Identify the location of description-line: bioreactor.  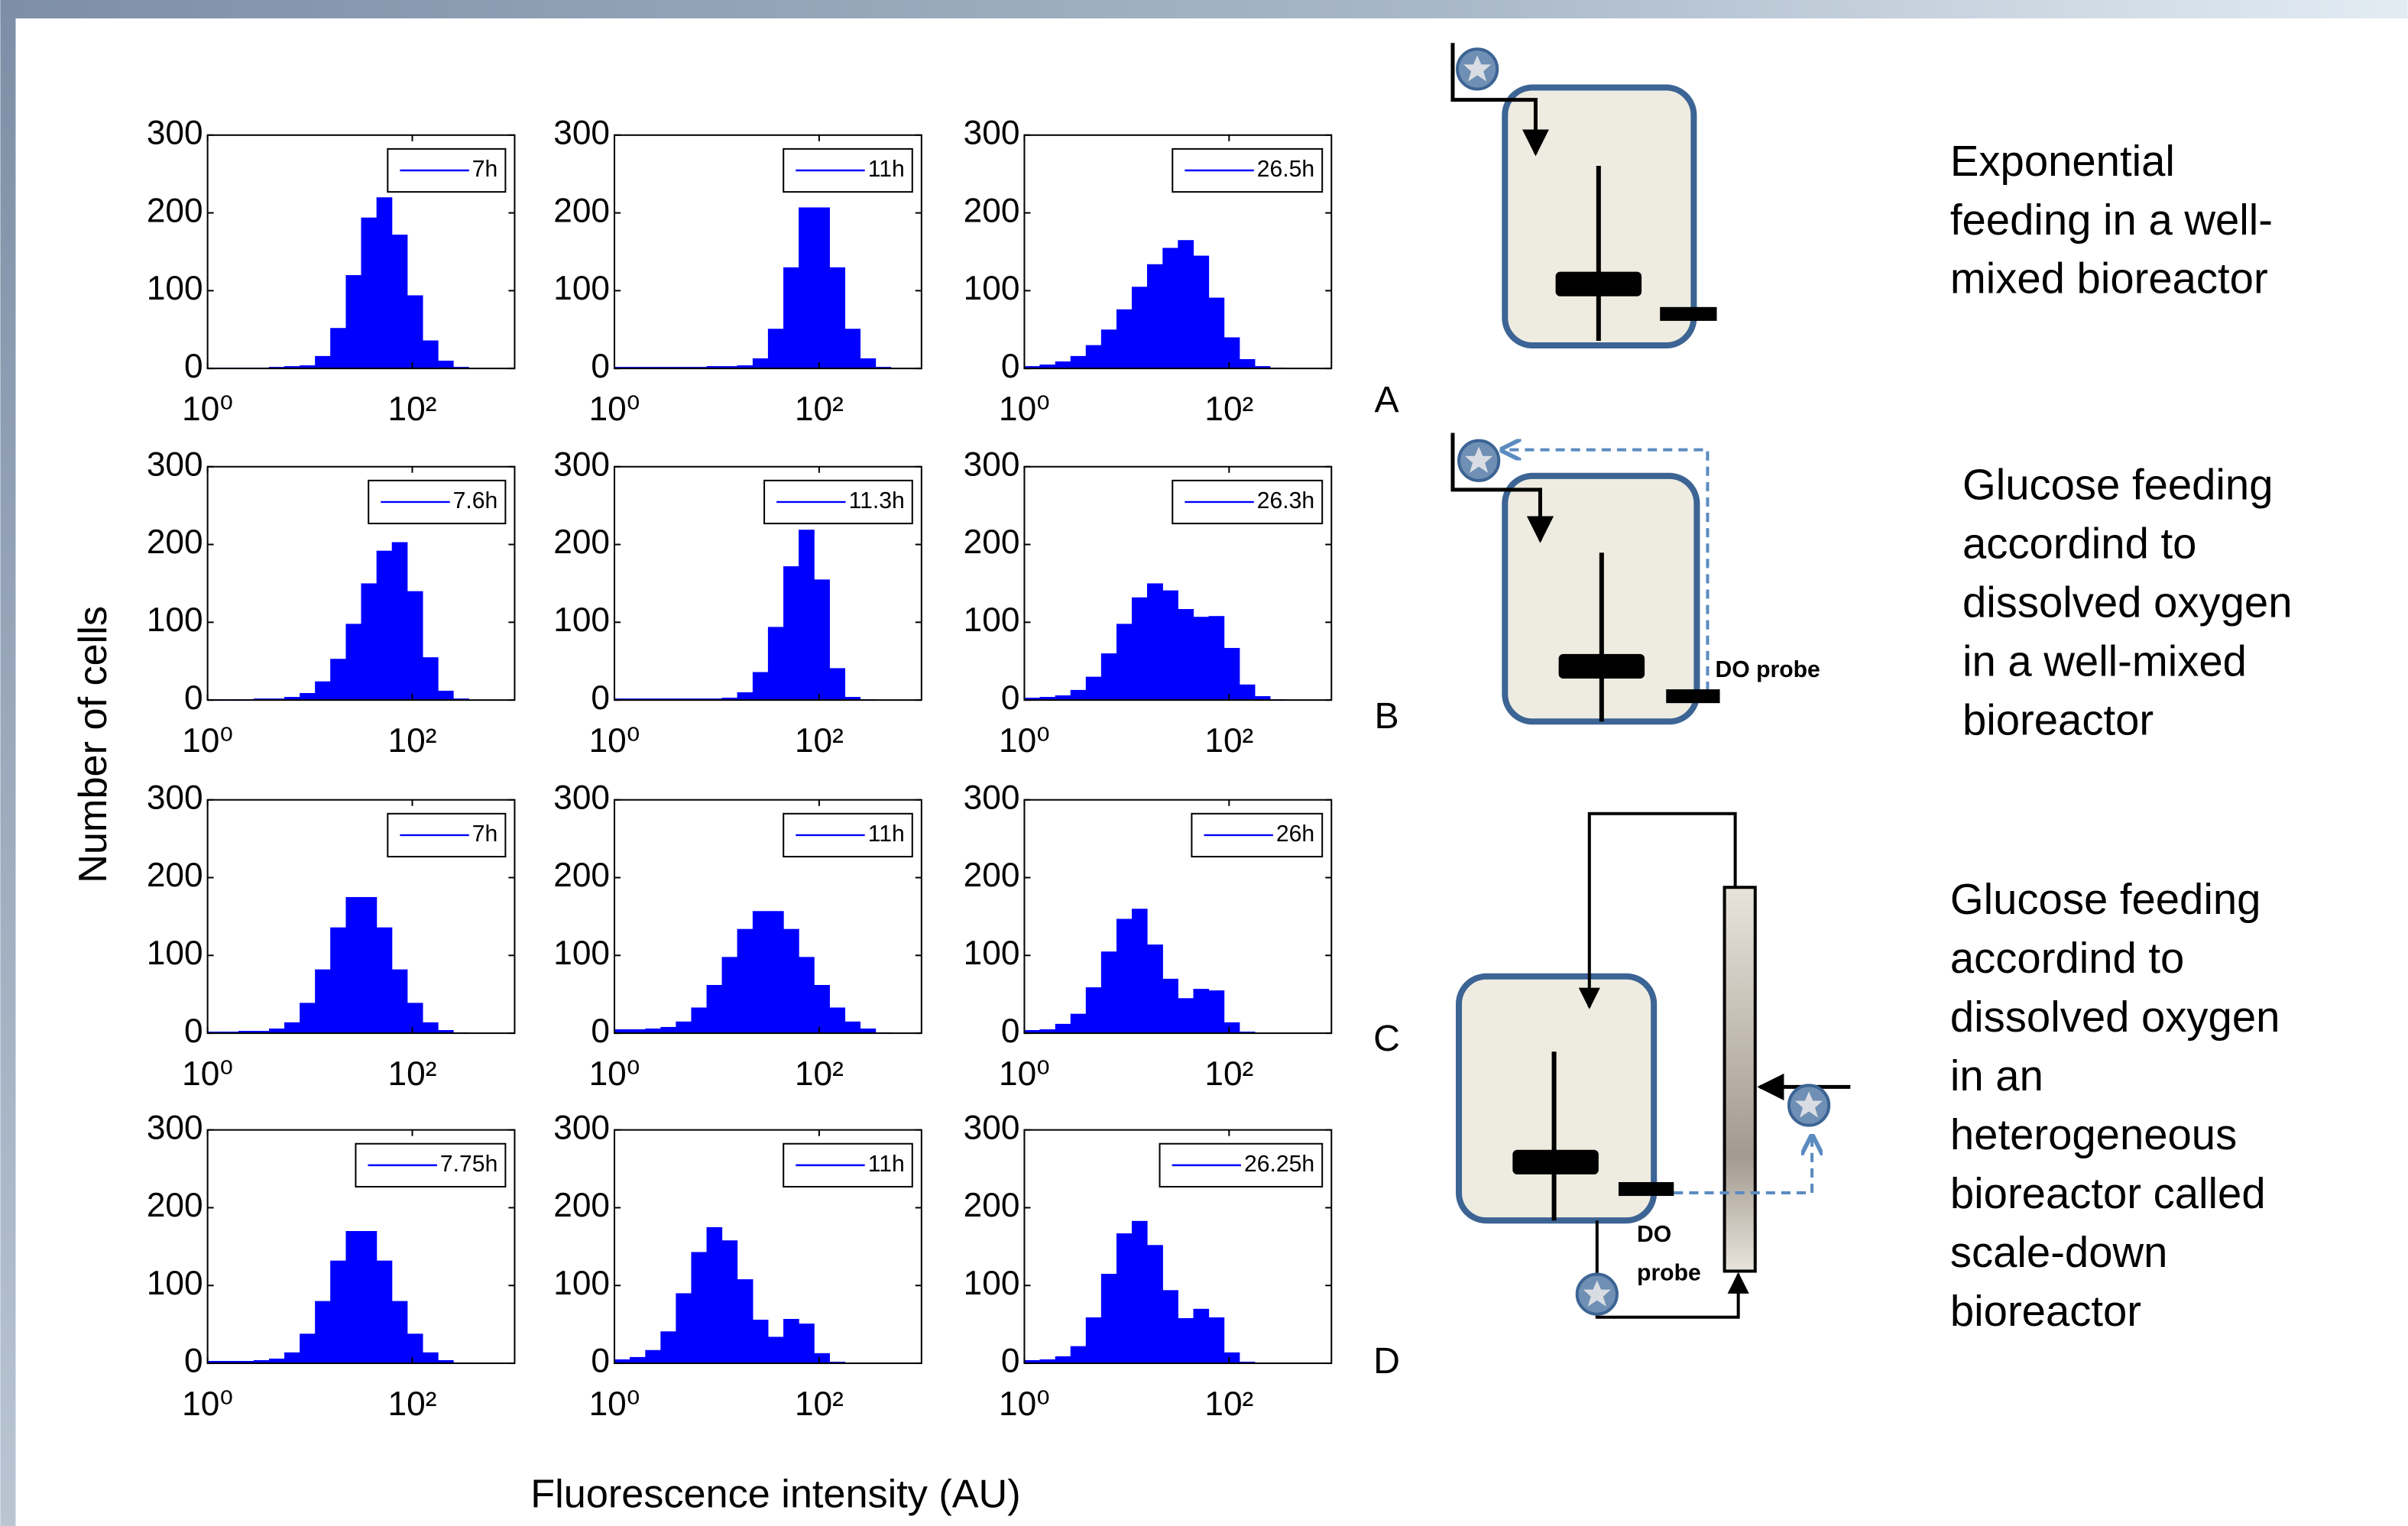
(2045, 1311).